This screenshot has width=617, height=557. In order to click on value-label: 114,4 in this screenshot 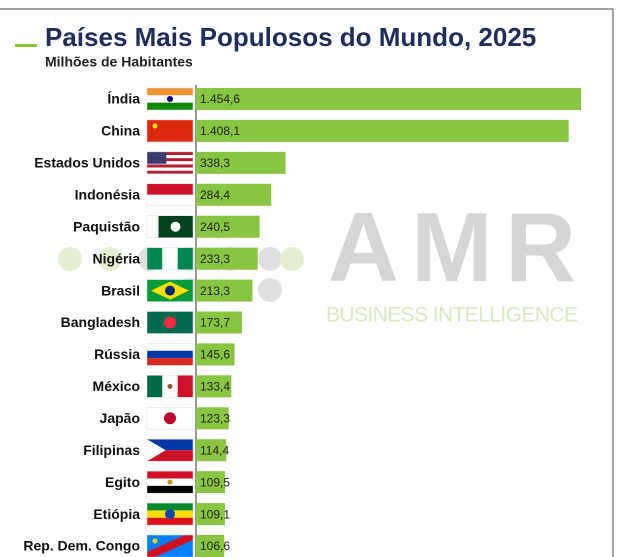, I will do `click(214, 450)`.